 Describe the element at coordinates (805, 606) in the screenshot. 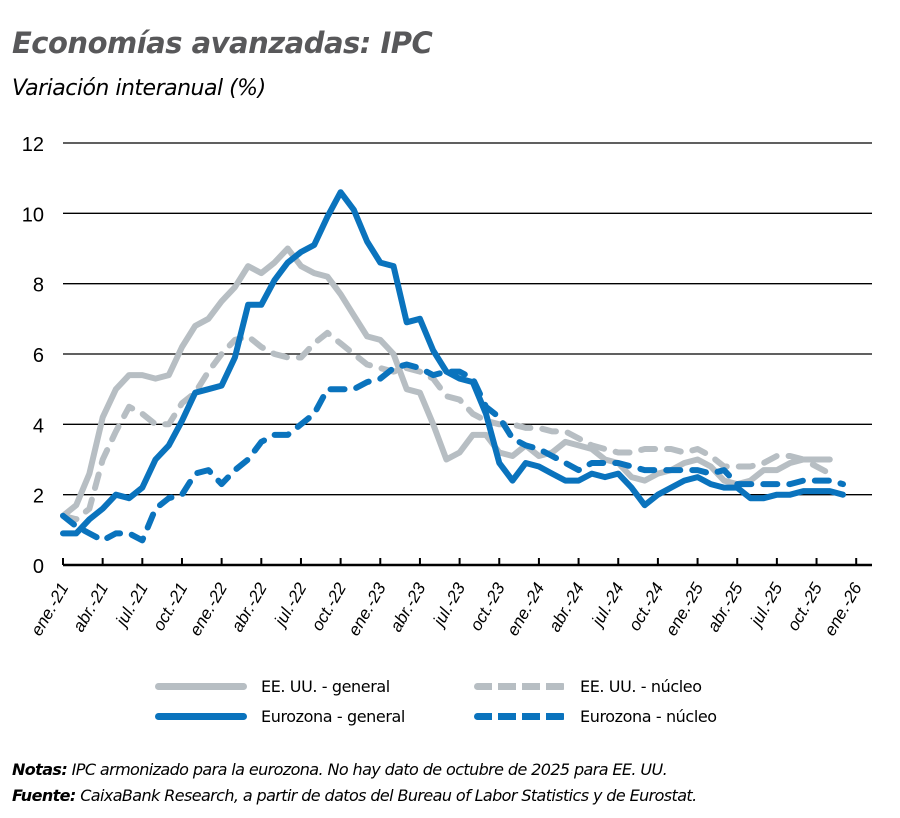

I see `x-tick-label: oct.-25` at that location.